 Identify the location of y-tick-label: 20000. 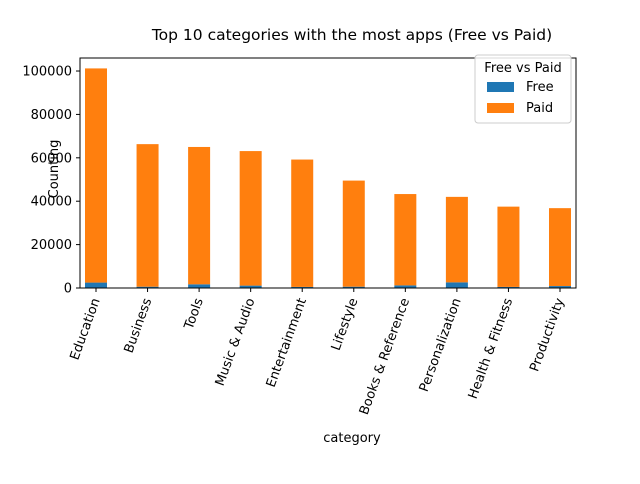
(51, 245).